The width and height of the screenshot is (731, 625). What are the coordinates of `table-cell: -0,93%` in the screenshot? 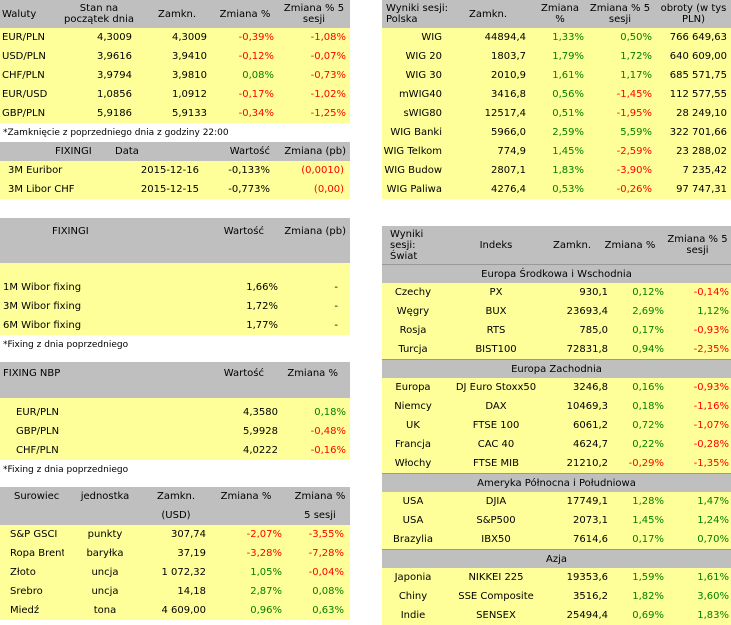 It's located at (711, 330).